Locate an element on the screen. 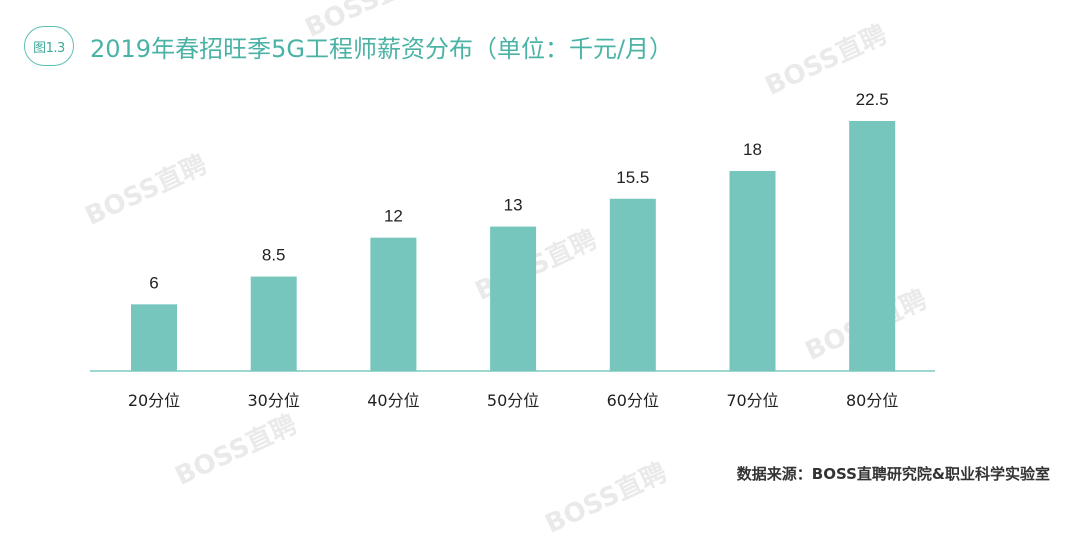  bar-50分位 is located at coordinates (513, 298).